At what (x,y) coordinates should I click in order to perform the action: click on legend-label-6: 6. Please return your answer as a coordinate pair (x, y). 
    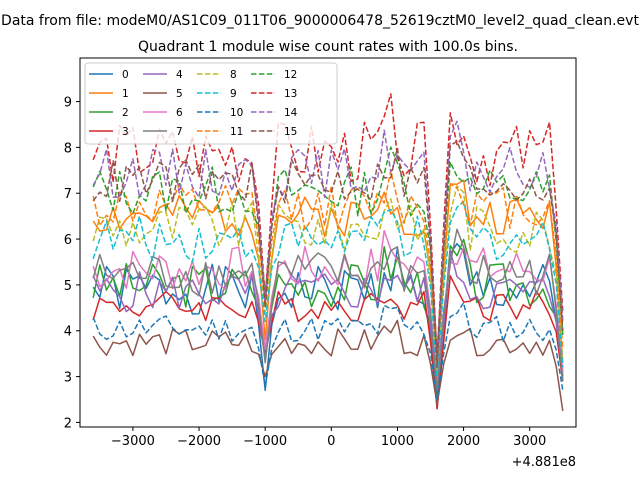
    Looking at the image, I should click on (179, 113).